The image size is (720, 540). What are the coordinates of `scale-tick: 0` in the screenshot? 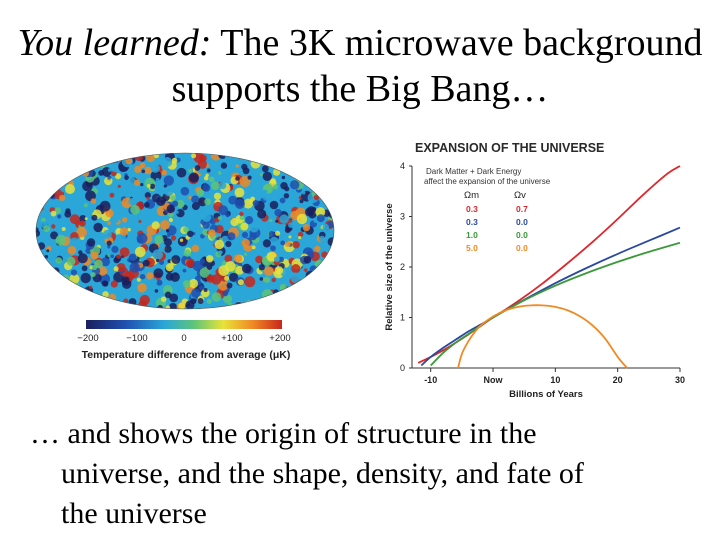 It's located at (183, 338).